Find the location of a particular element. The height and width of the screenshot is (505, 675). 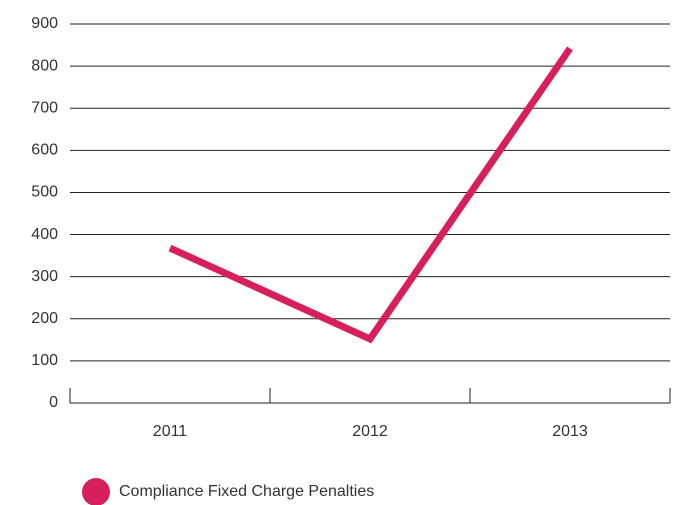

y-tick-label: 400 is located at coordinates (44, 234).